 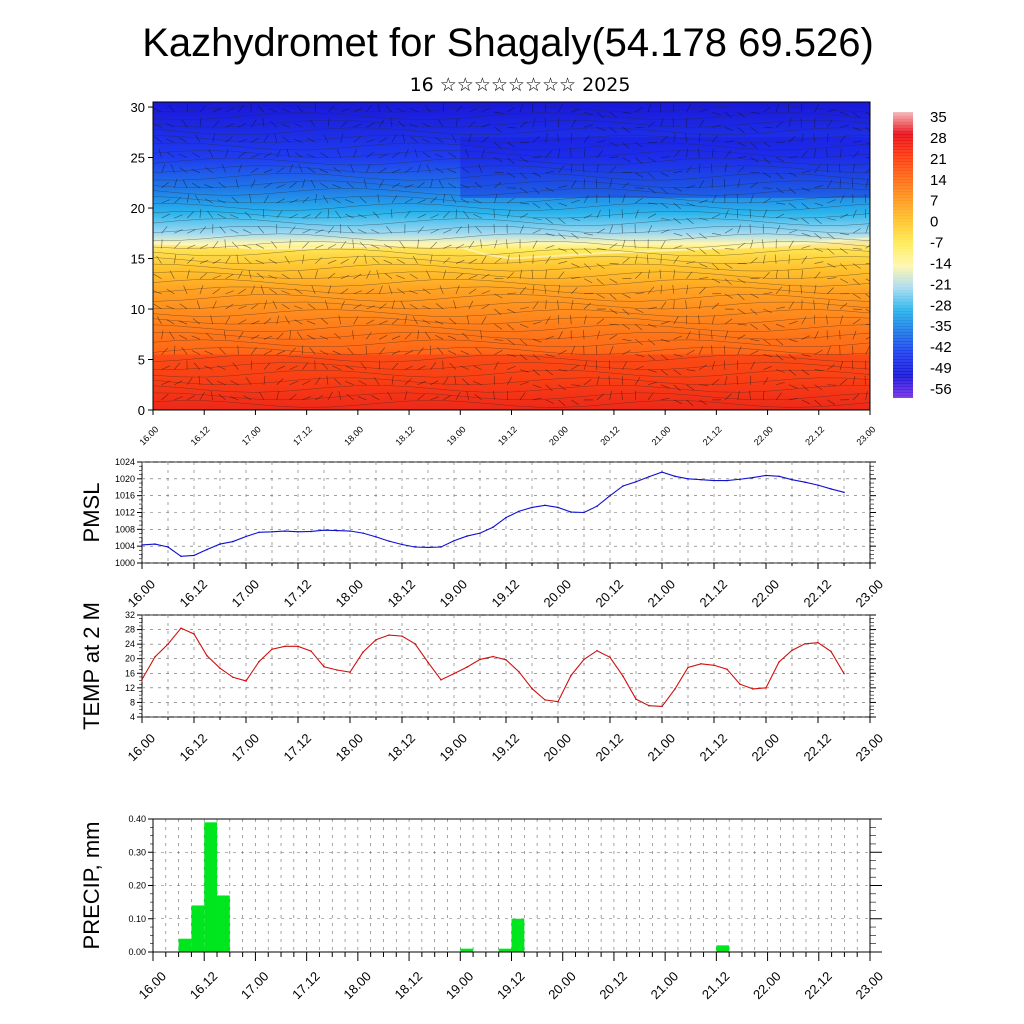 What do you see at coordinates (125, 513) in the screenshot?
I see `y-tick-label: 1012` at bounding box center [125, 513].